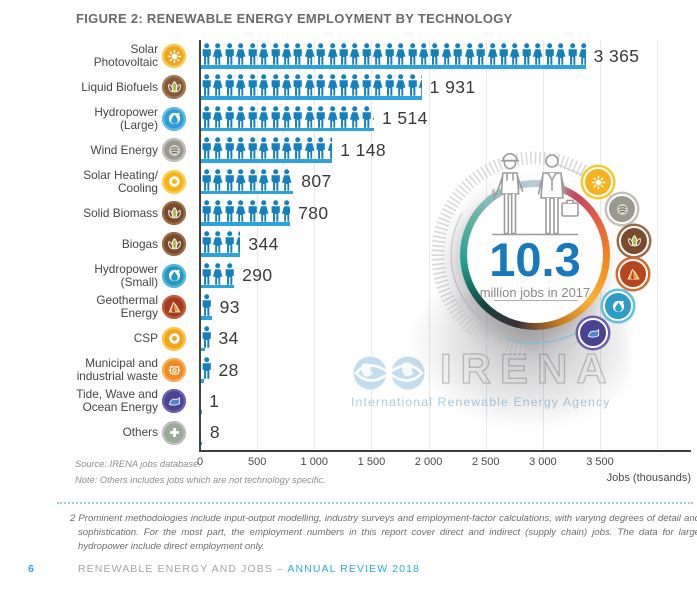 The height and width of the screenshot is (590, 697). I want to click on page-number: 6, so click(31, 569).